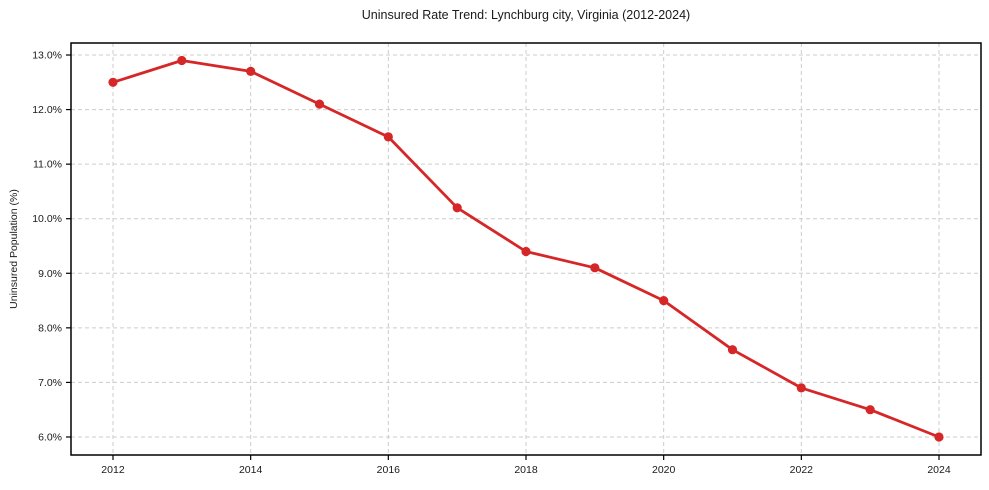 This screenshot has height=490, width=989. What do you see at coordinates (251, 71) in the screenshot?
I see `data-point-2014` at bounding box center [251, 71].